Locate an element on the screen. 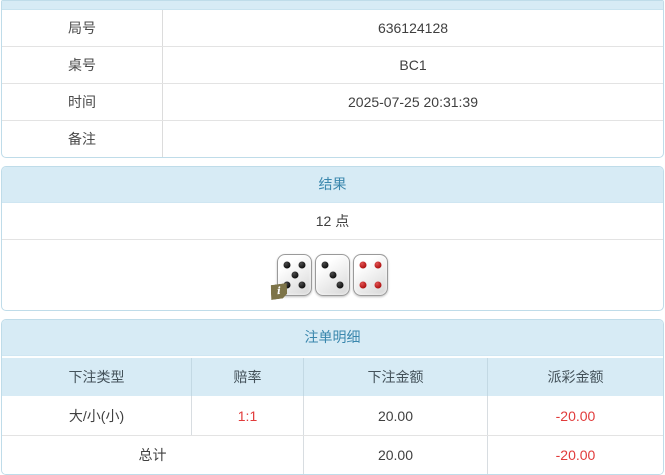 The height and width of the screenshot is (475, 665). total-bet-amount: 20.00 is located at coordinates (396, 455).